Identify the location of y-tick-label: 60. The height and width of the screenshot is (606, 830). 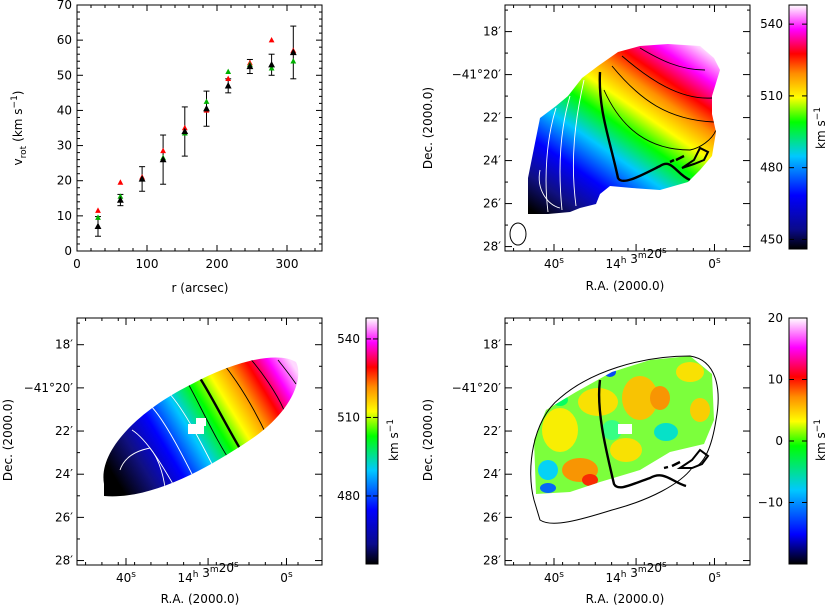
(64, 40).